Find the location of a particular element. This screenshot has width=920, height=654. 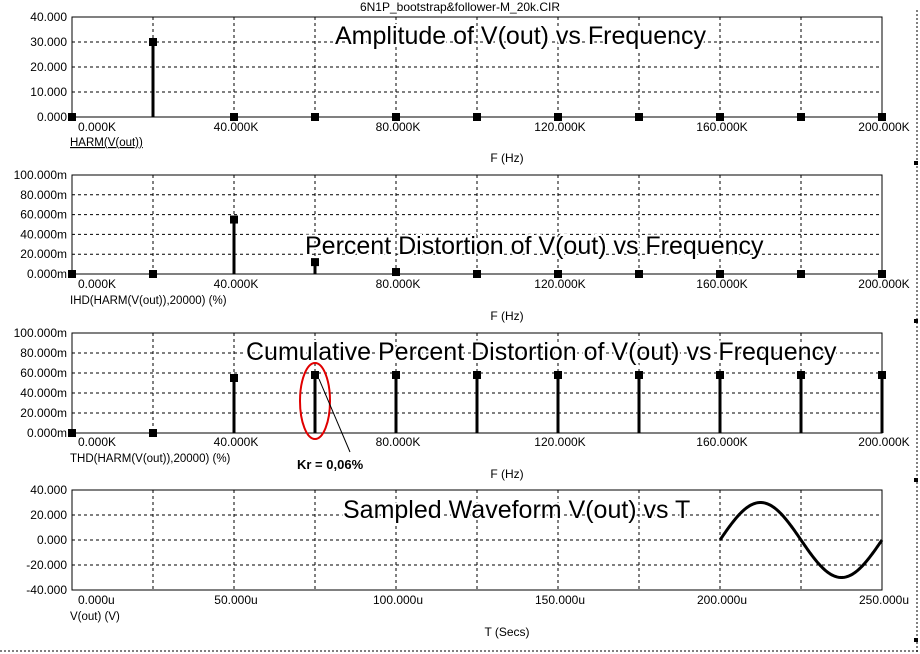

x-axis-label: T (Secs) is located at coordinates (506, 632).